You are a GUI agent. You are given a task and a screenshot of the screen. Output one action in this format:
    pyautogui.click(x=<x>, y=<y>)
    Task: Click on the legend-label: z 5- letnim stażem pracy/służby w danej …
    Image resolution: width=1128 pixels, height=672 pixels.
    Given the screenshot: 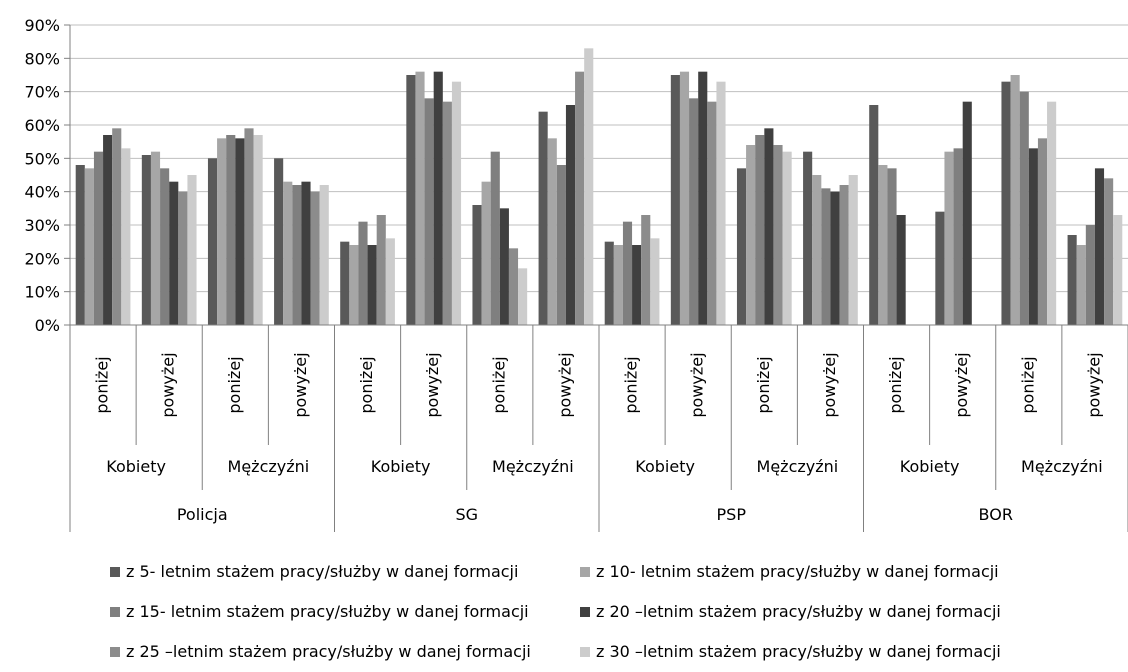 What is the action you would take?
    pyautogui.click(x=322, y=571)
    